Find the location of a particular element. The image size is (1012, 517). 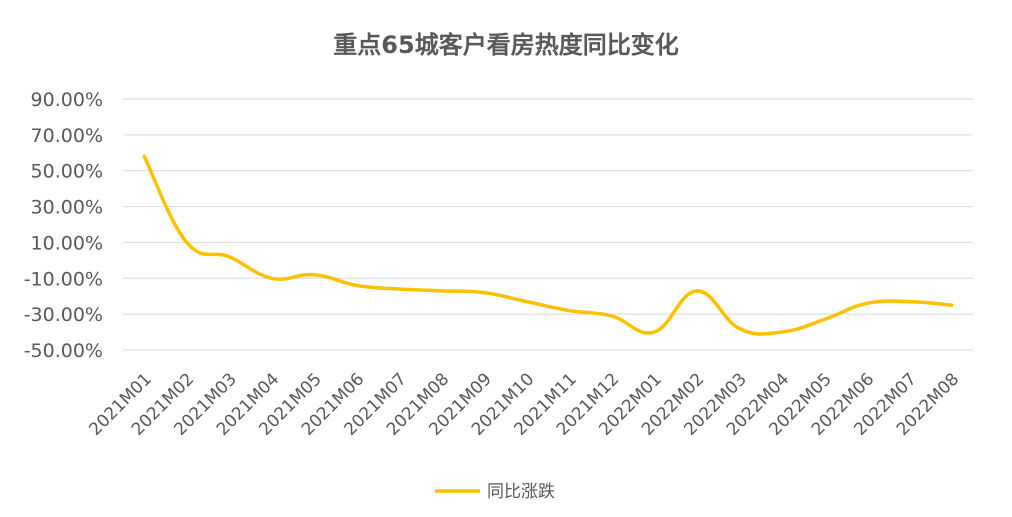

y-tick-label: 50.00% is located at coordinates (67, 172).